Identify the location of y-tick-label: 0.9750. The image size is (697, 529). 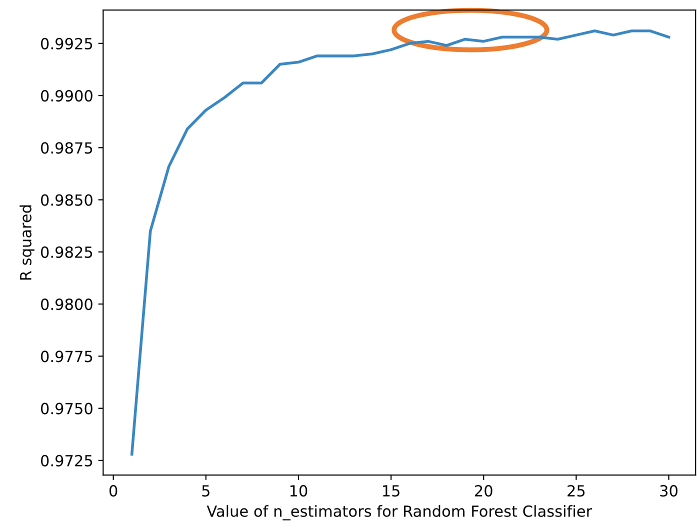
(66, 408).